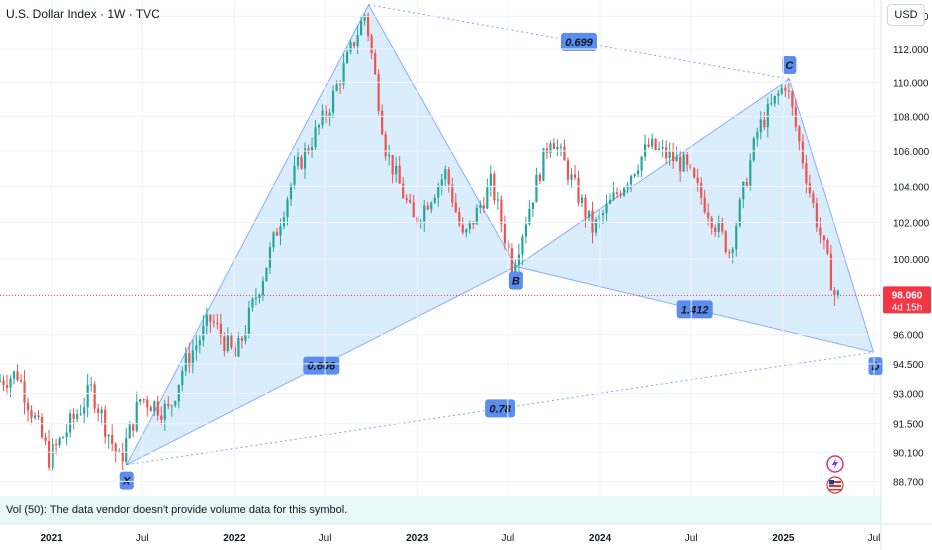  What do you see at coordinates (911, 117) in the screenshot?
I see `price-tick-label: 108.000` at bounding box center [911, 117].